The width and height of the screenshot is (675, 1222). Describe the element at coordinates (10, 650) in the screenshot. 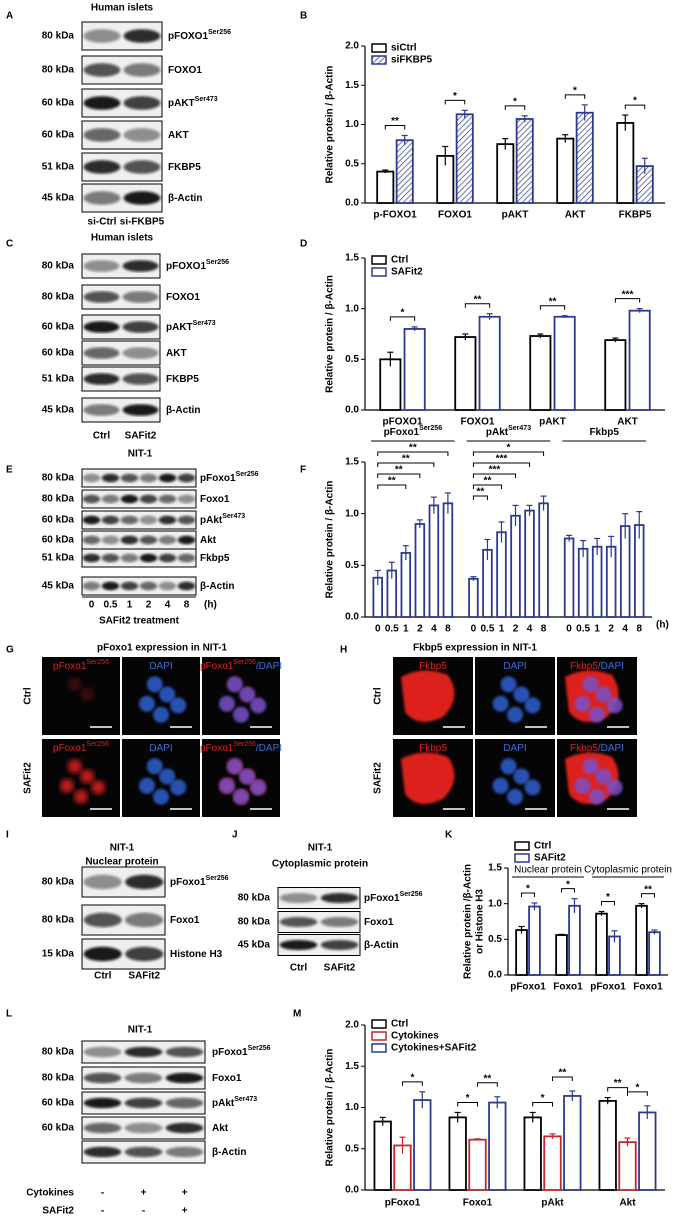

I see `panel-letter: G` at that location.